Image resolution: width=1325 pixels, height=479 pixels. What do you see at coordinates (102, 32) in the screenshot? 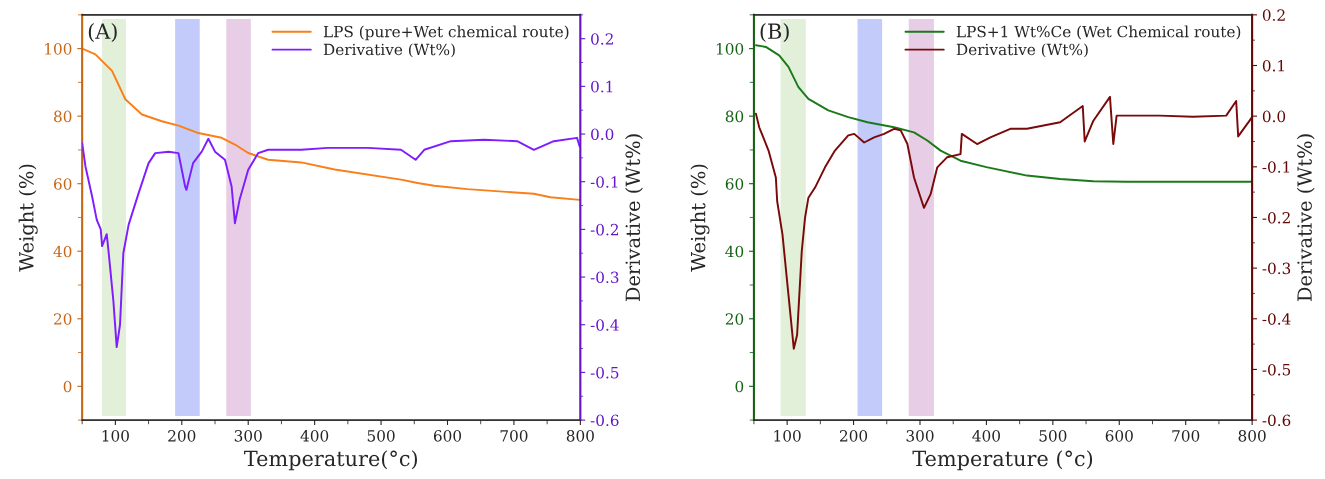
I see `annotation: (A)` at bounding box center [102, 32].